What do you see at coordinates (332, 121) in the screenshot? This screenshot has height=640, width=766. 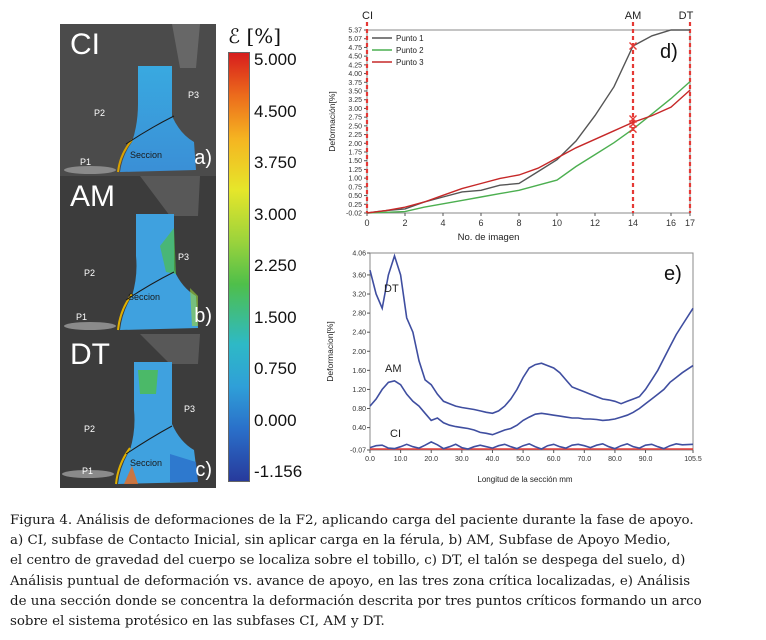 I see `chart-d-y-axis-label: Deformación[%]` at bounding box center [332, 121].